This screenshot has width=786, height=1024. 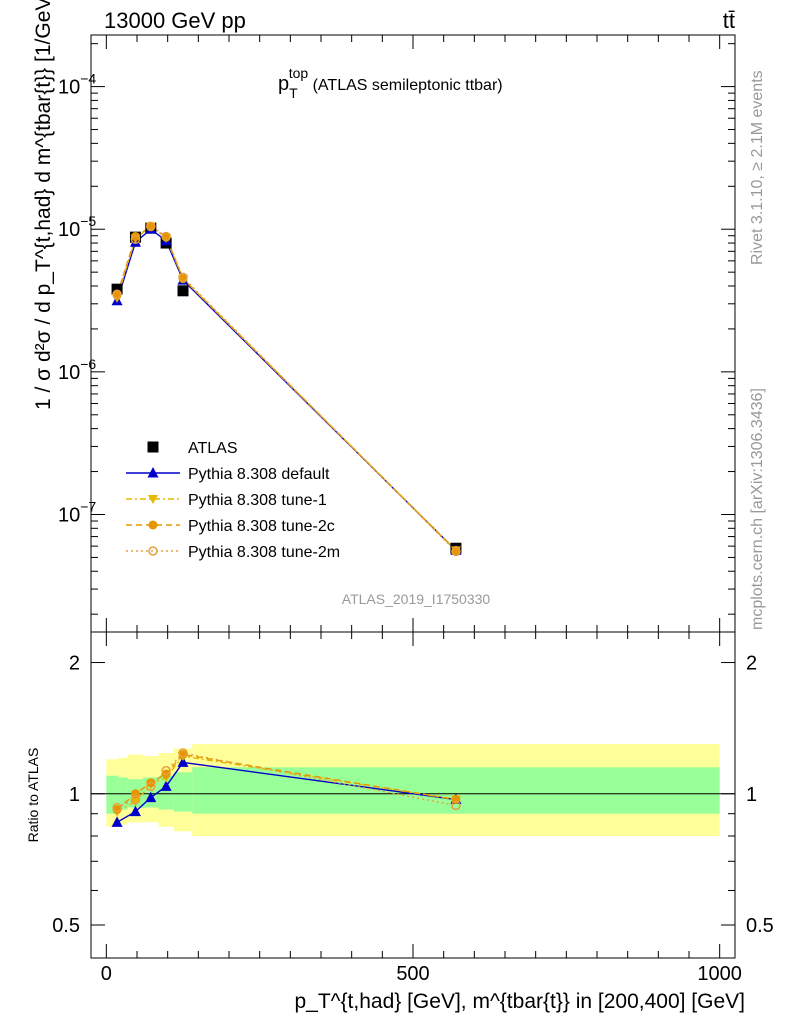 What do you see at coordinates (719, 974) in the screenshot?
I see `x-tick-label: 1000` at bounding box center [719, 974].